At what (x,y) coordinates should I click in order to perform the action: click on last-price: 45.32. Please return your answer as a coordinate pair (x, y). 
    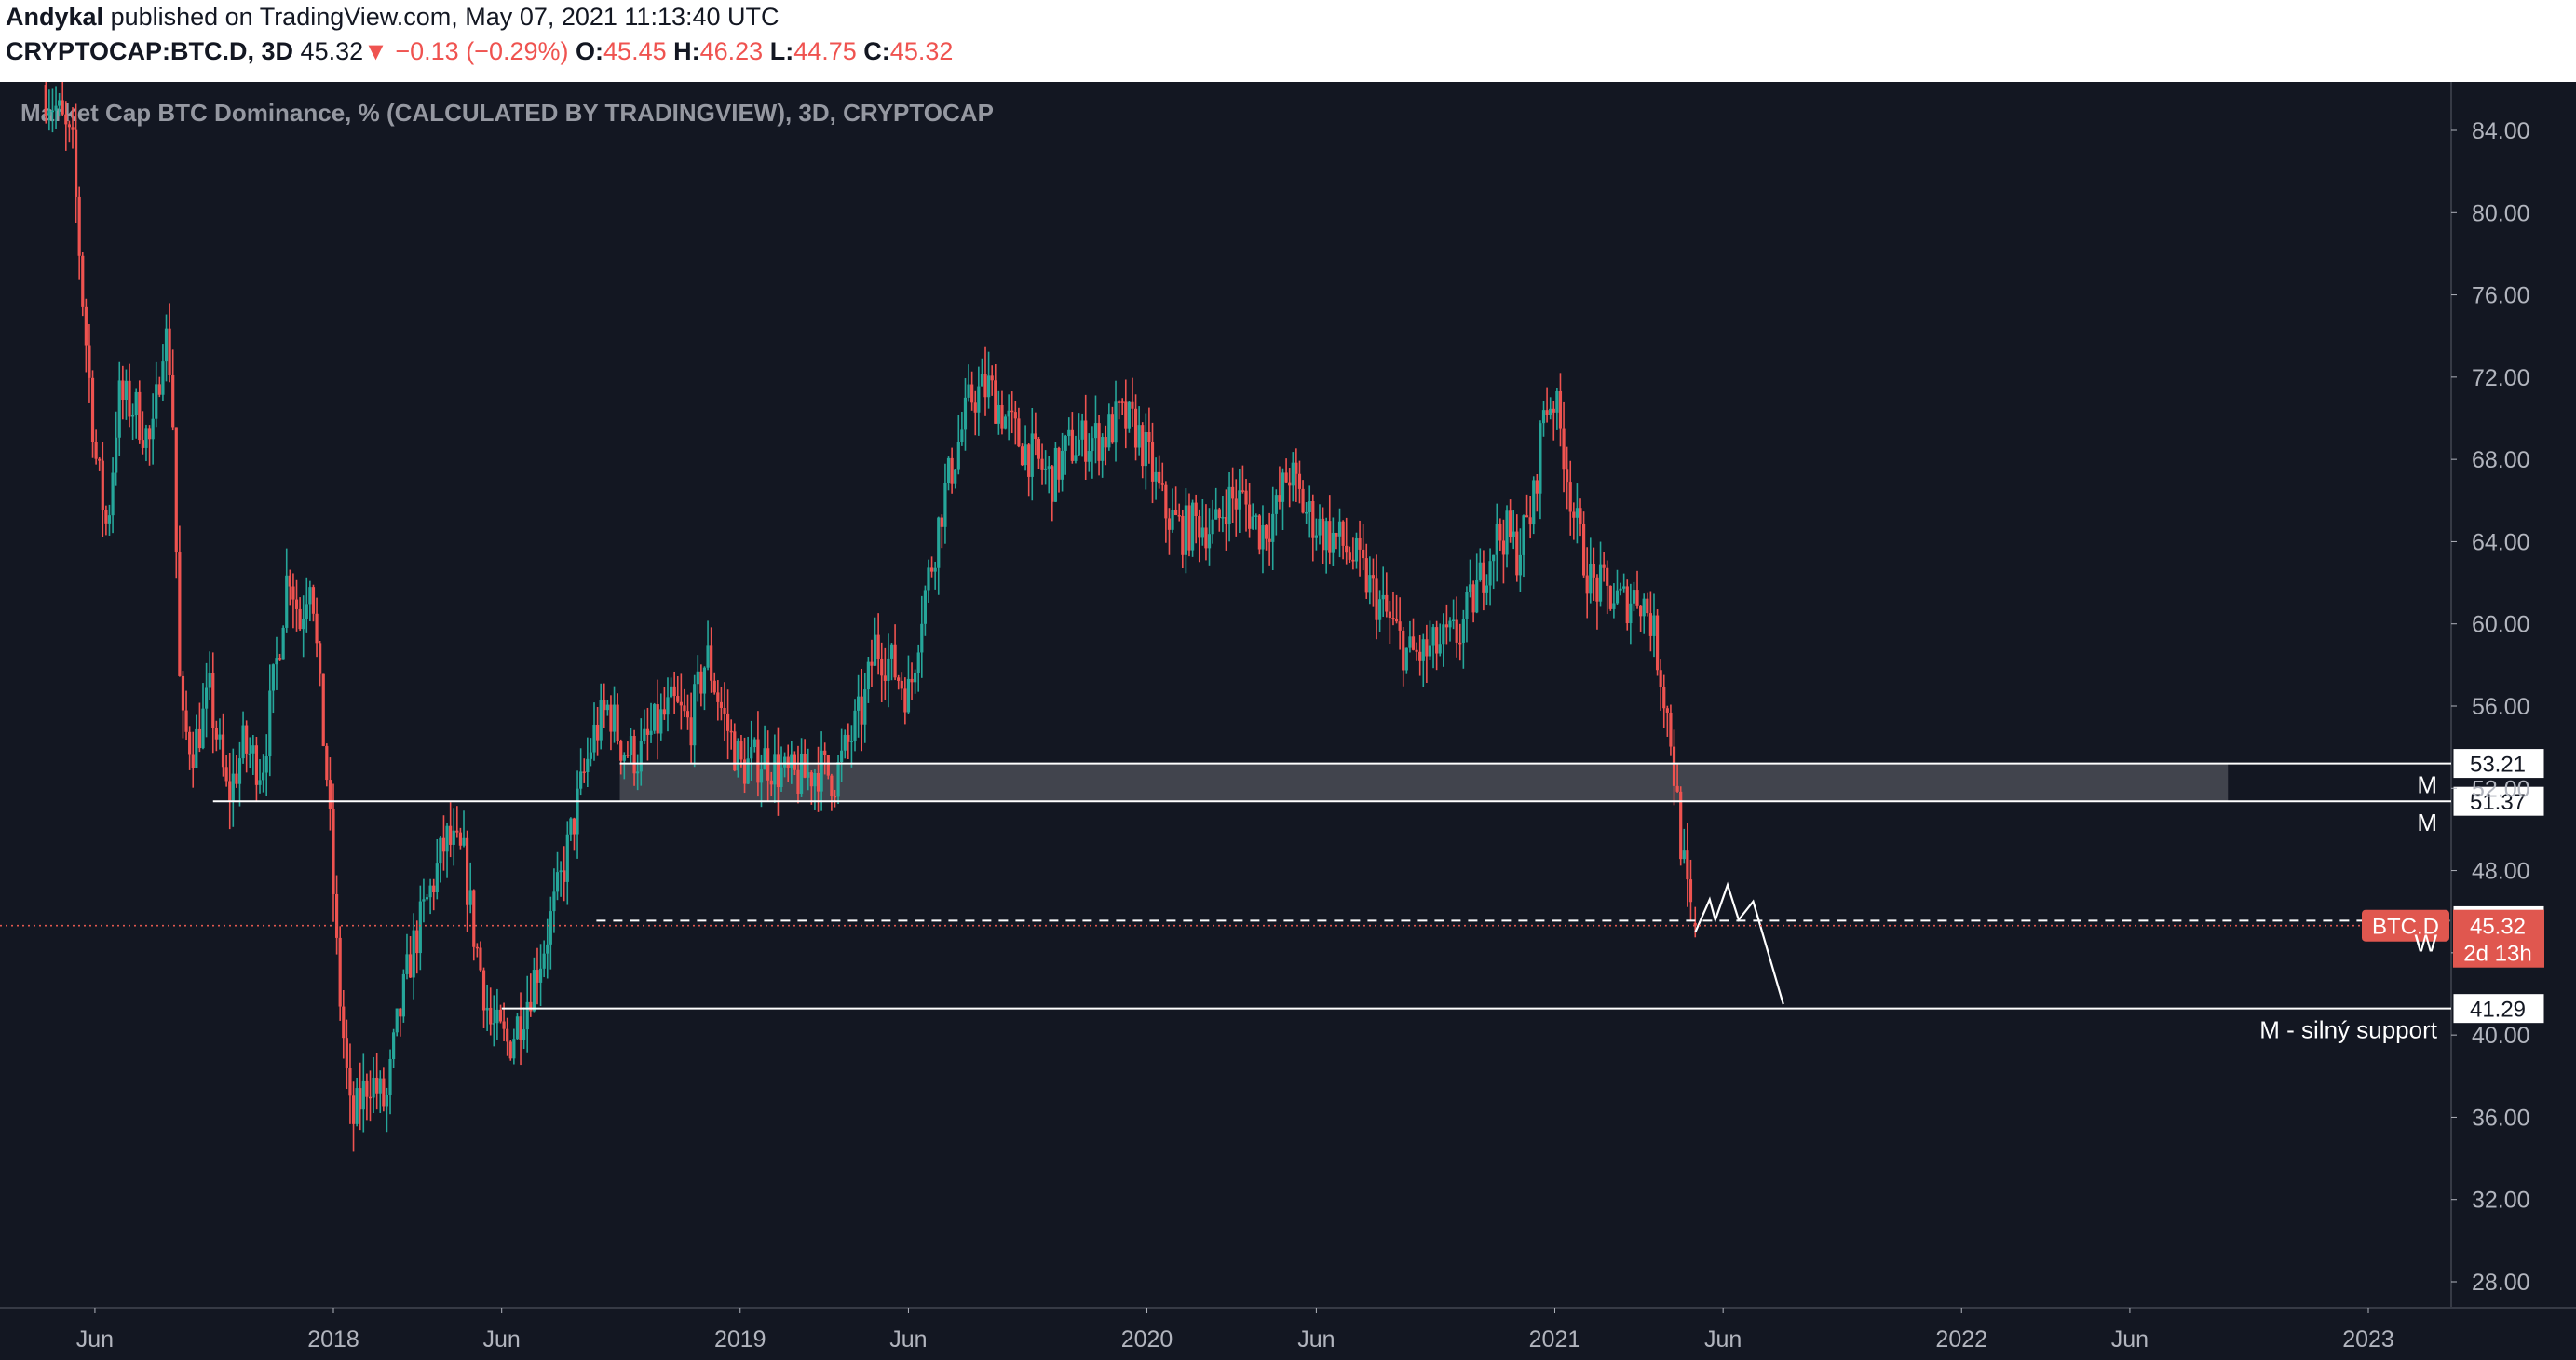
    Looking at the image, I should click on (332, 51).